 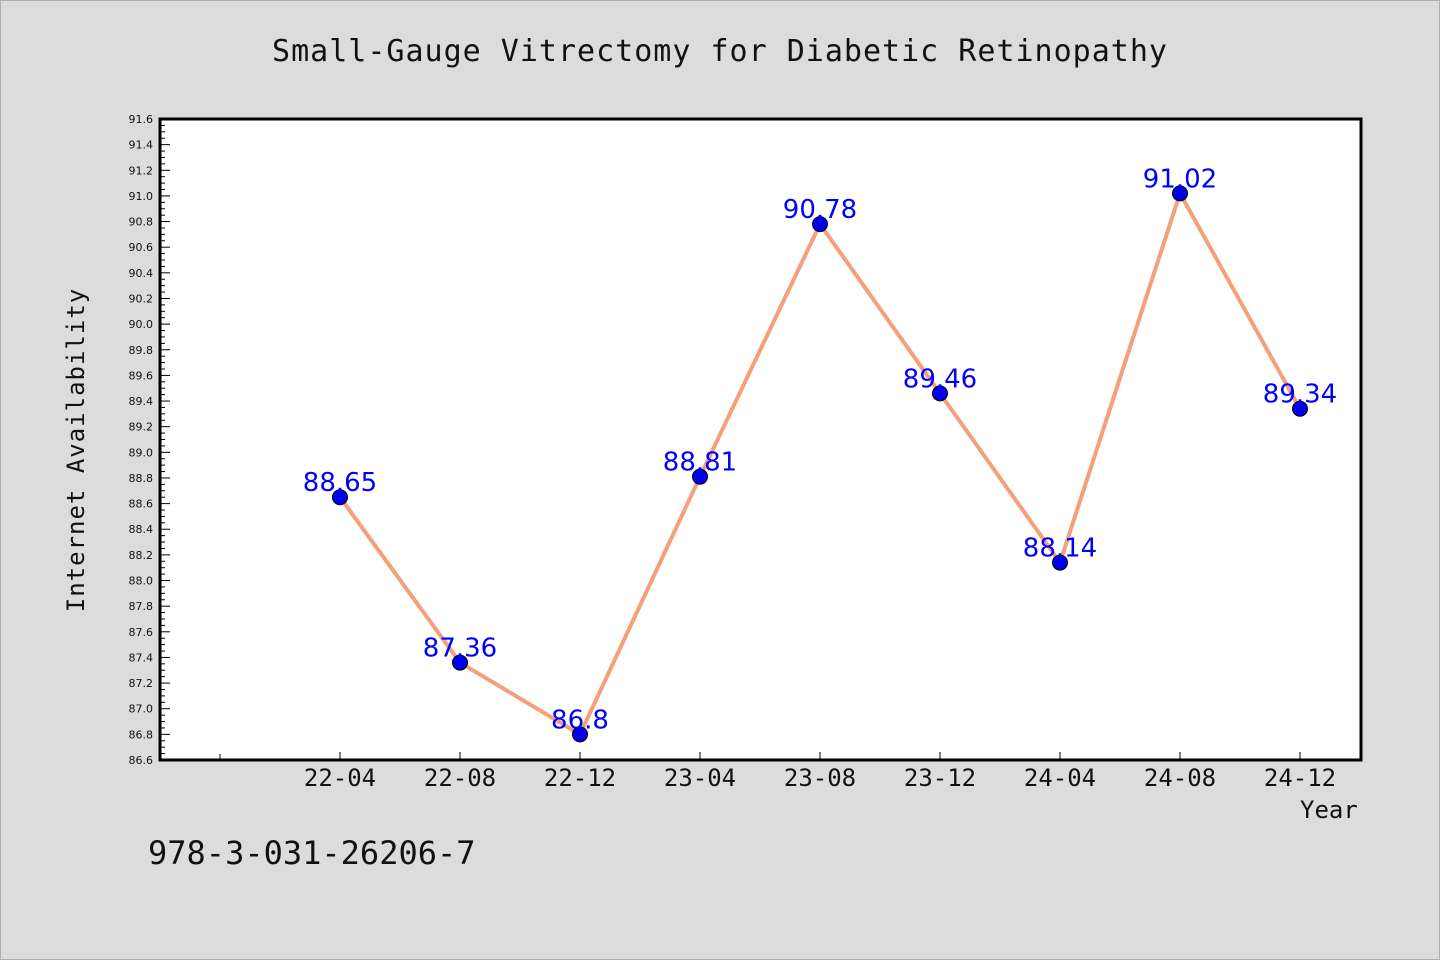 I want to click on y-tick-label: 89.6, so click(x=141, y=375).